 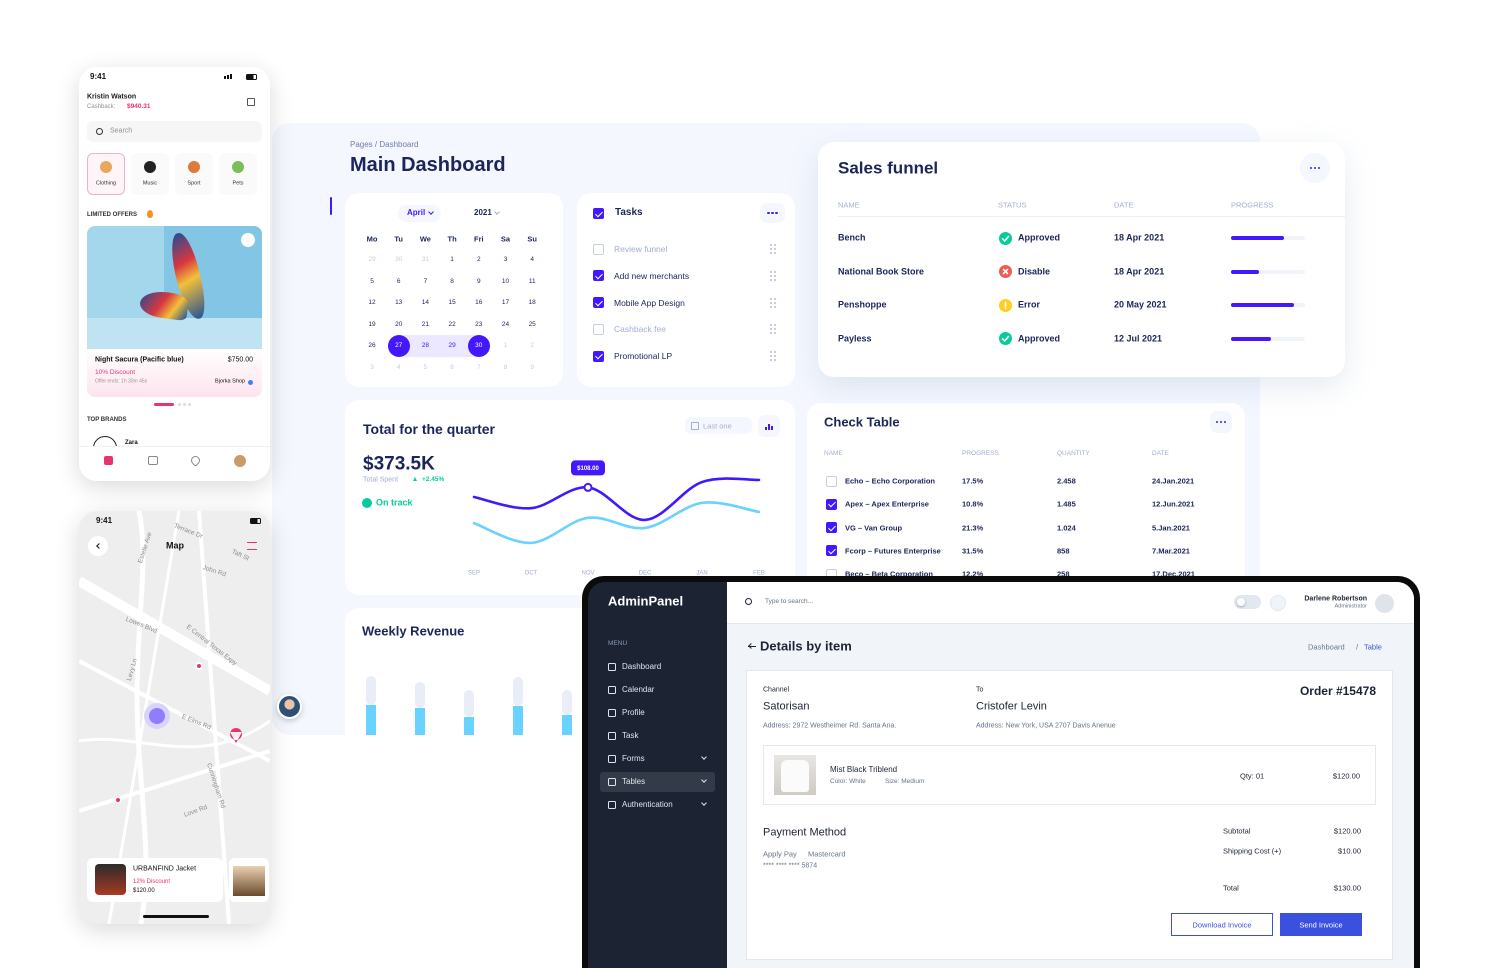 I want to click on back-button, so click(x=98, y=546).